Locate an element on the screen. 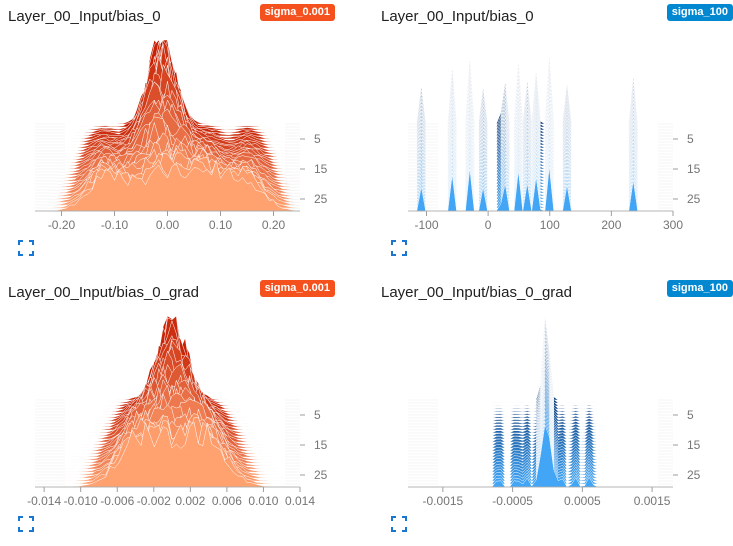 This screenshot has height=546, width=733. histogram-chart: -0.0015 -0.0005 0.0005 0.0015 5 15 25 is located at coordinates (554, 412).